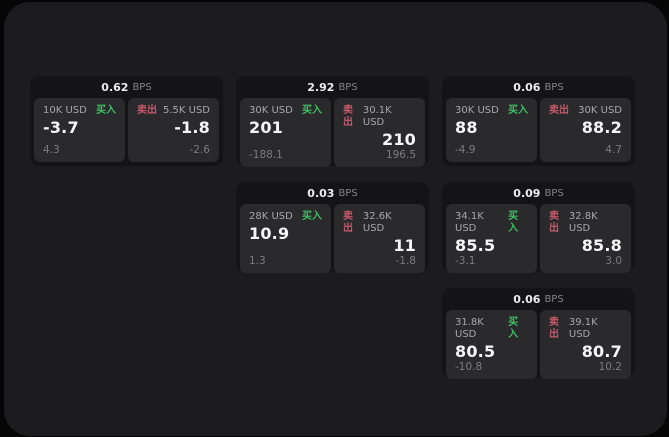  I want to click on buy-price: -3.7, so click(61, 127).